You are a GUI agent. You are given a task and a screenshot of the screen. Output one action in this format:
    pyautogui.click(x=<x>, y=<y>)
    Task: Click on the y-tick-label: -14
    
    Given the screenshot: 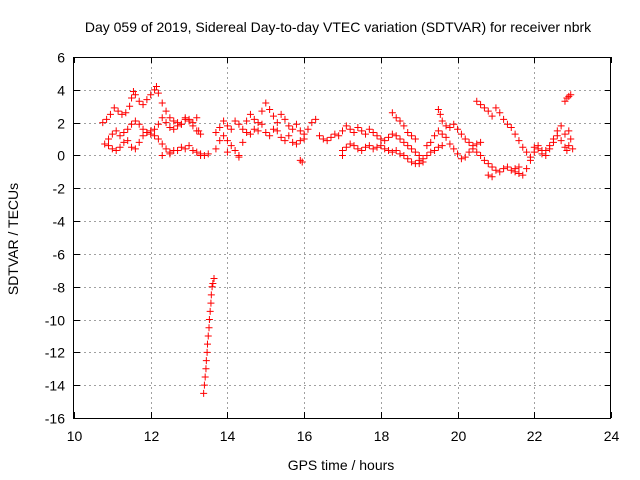 What is the action you would take?
    pyautogui.click(x=55, y=386)
    